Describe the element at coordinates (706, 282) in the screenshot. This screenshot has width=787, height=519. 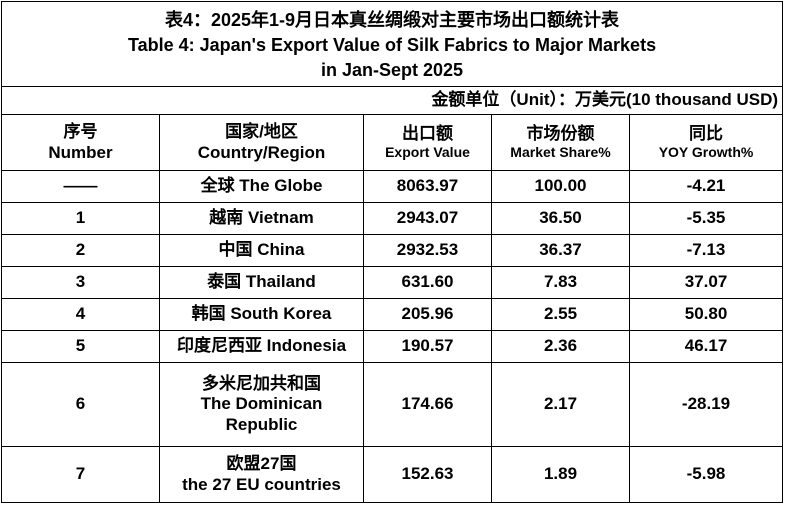
I see `cell-yoy-growth: 37.07` at that location.